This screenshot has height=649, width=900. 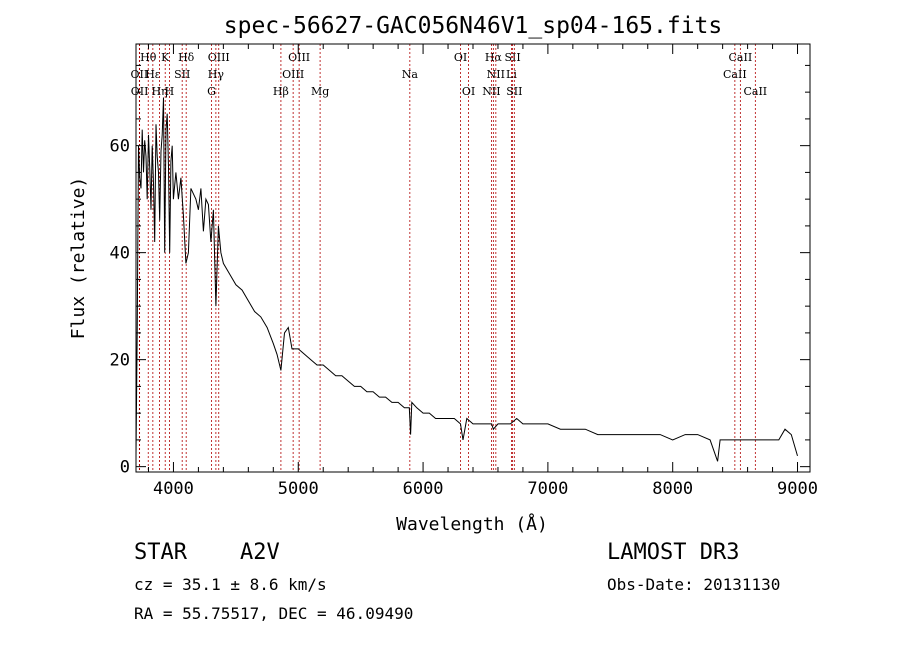 I want to click on y-axis-label: Flux (relative), so click(x=78, y=258).